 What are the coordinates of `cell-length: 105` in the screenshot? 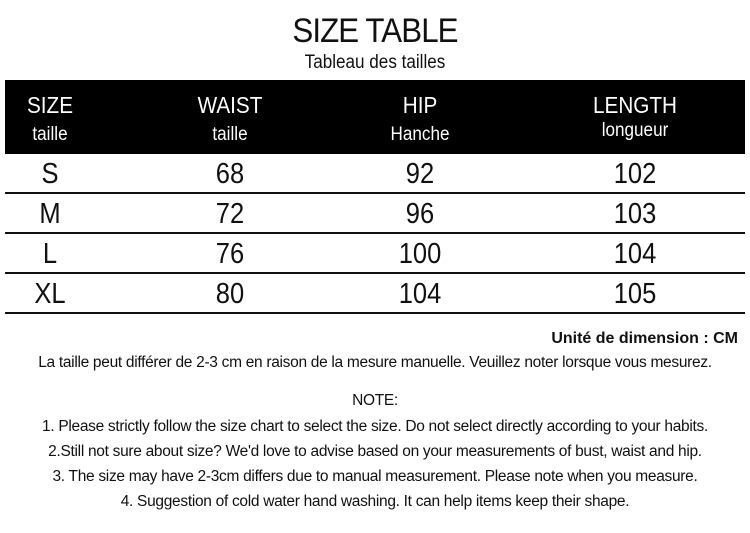 It's located at (635, 294).